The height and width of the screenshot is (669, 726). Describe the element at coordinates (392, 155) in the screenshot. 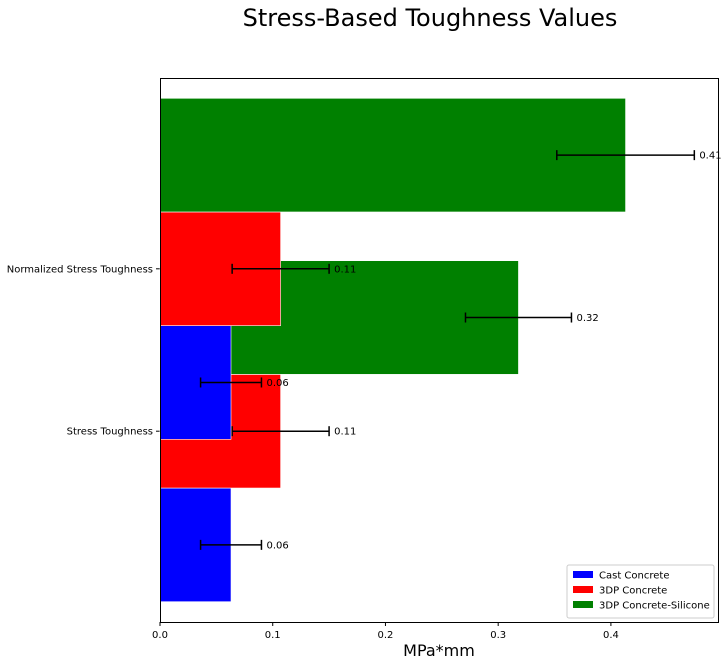

I see `bar` at that location.